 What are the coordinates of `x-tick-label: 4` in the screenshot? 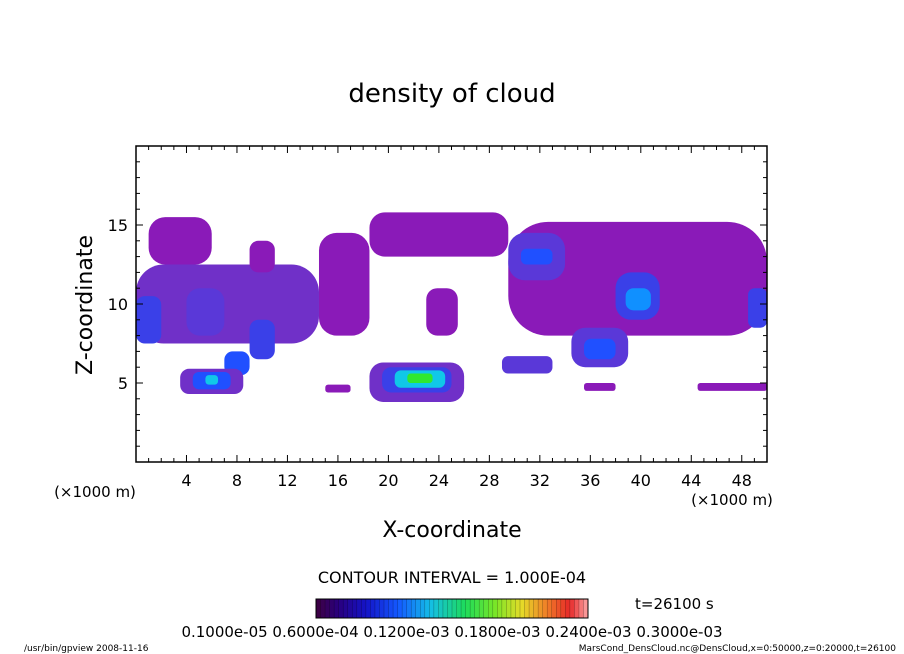 It's located at (186, 480).